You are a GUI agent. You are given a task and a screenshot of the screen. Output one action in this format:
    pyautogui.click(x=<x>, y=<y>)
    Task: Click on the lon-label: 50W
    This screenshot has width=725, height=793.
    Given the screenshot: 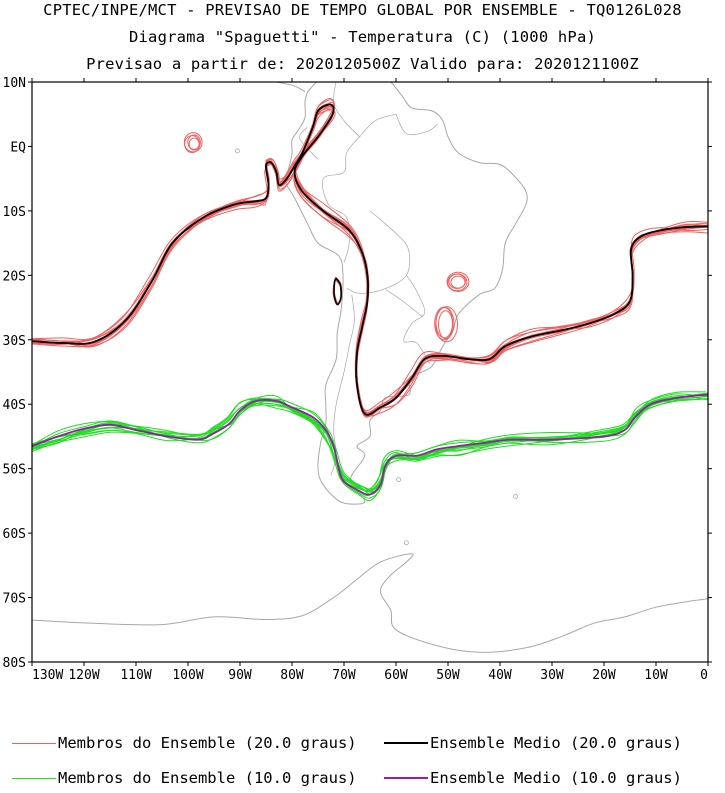 What is the action you would take?
    pyautogui.click(x=448, y=675)
    